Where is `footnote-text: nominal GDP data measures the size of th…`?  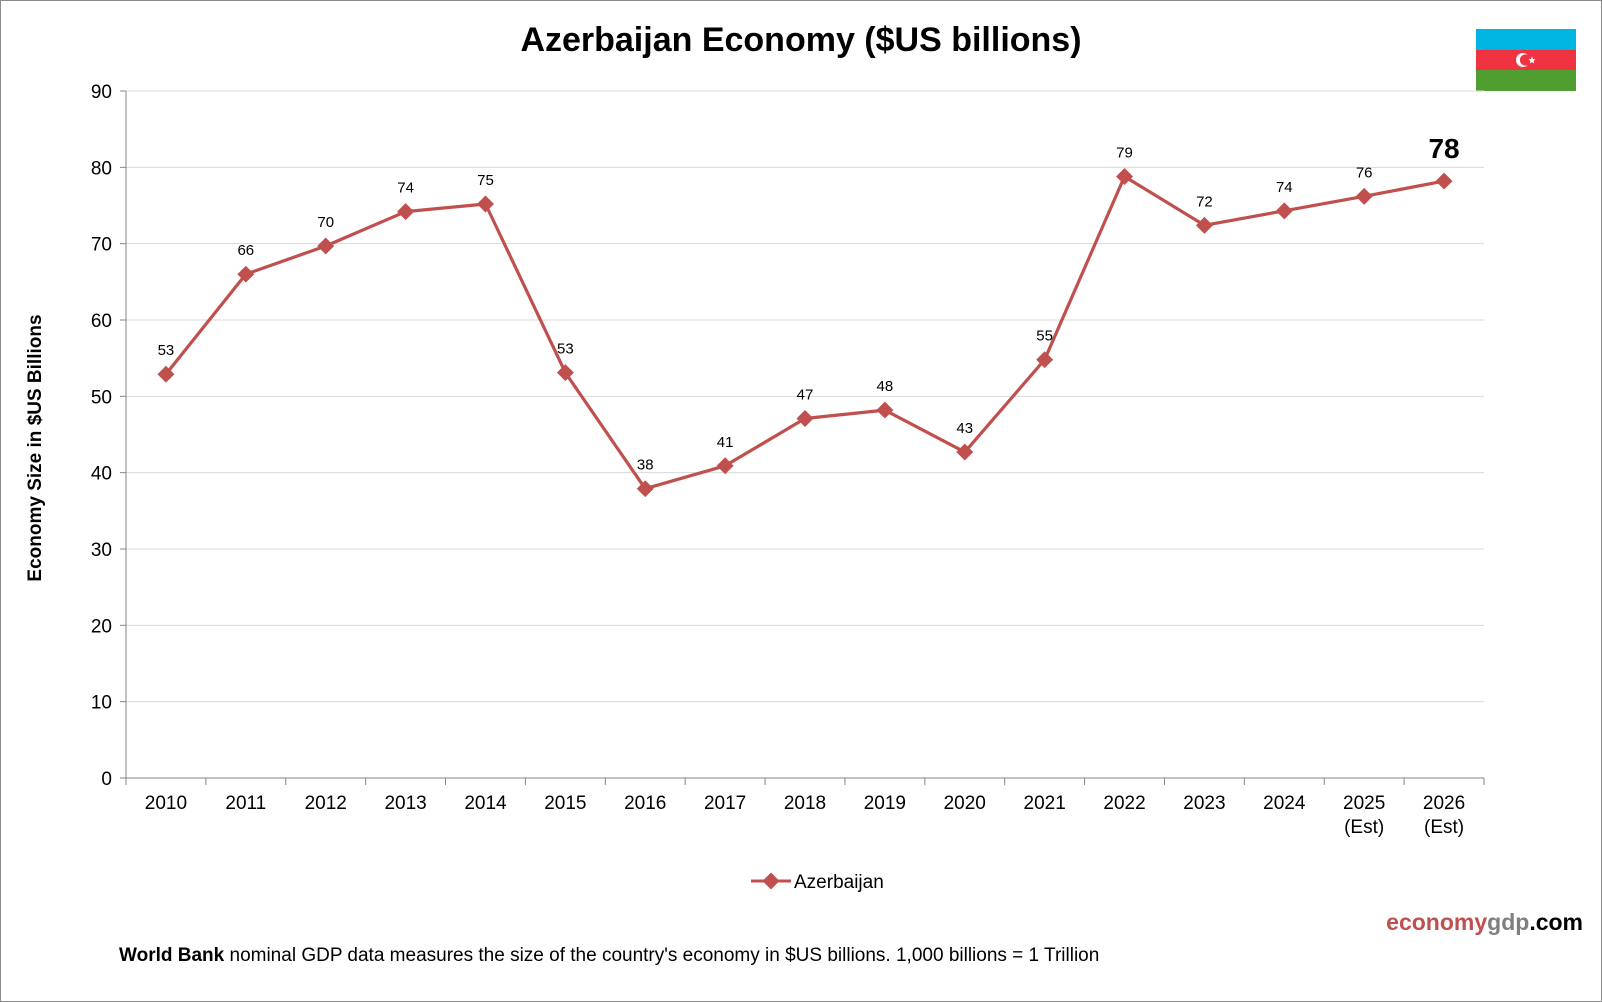 footnote-text: nominal GDP data measures the size of th… is located at coordinates (662, 955).